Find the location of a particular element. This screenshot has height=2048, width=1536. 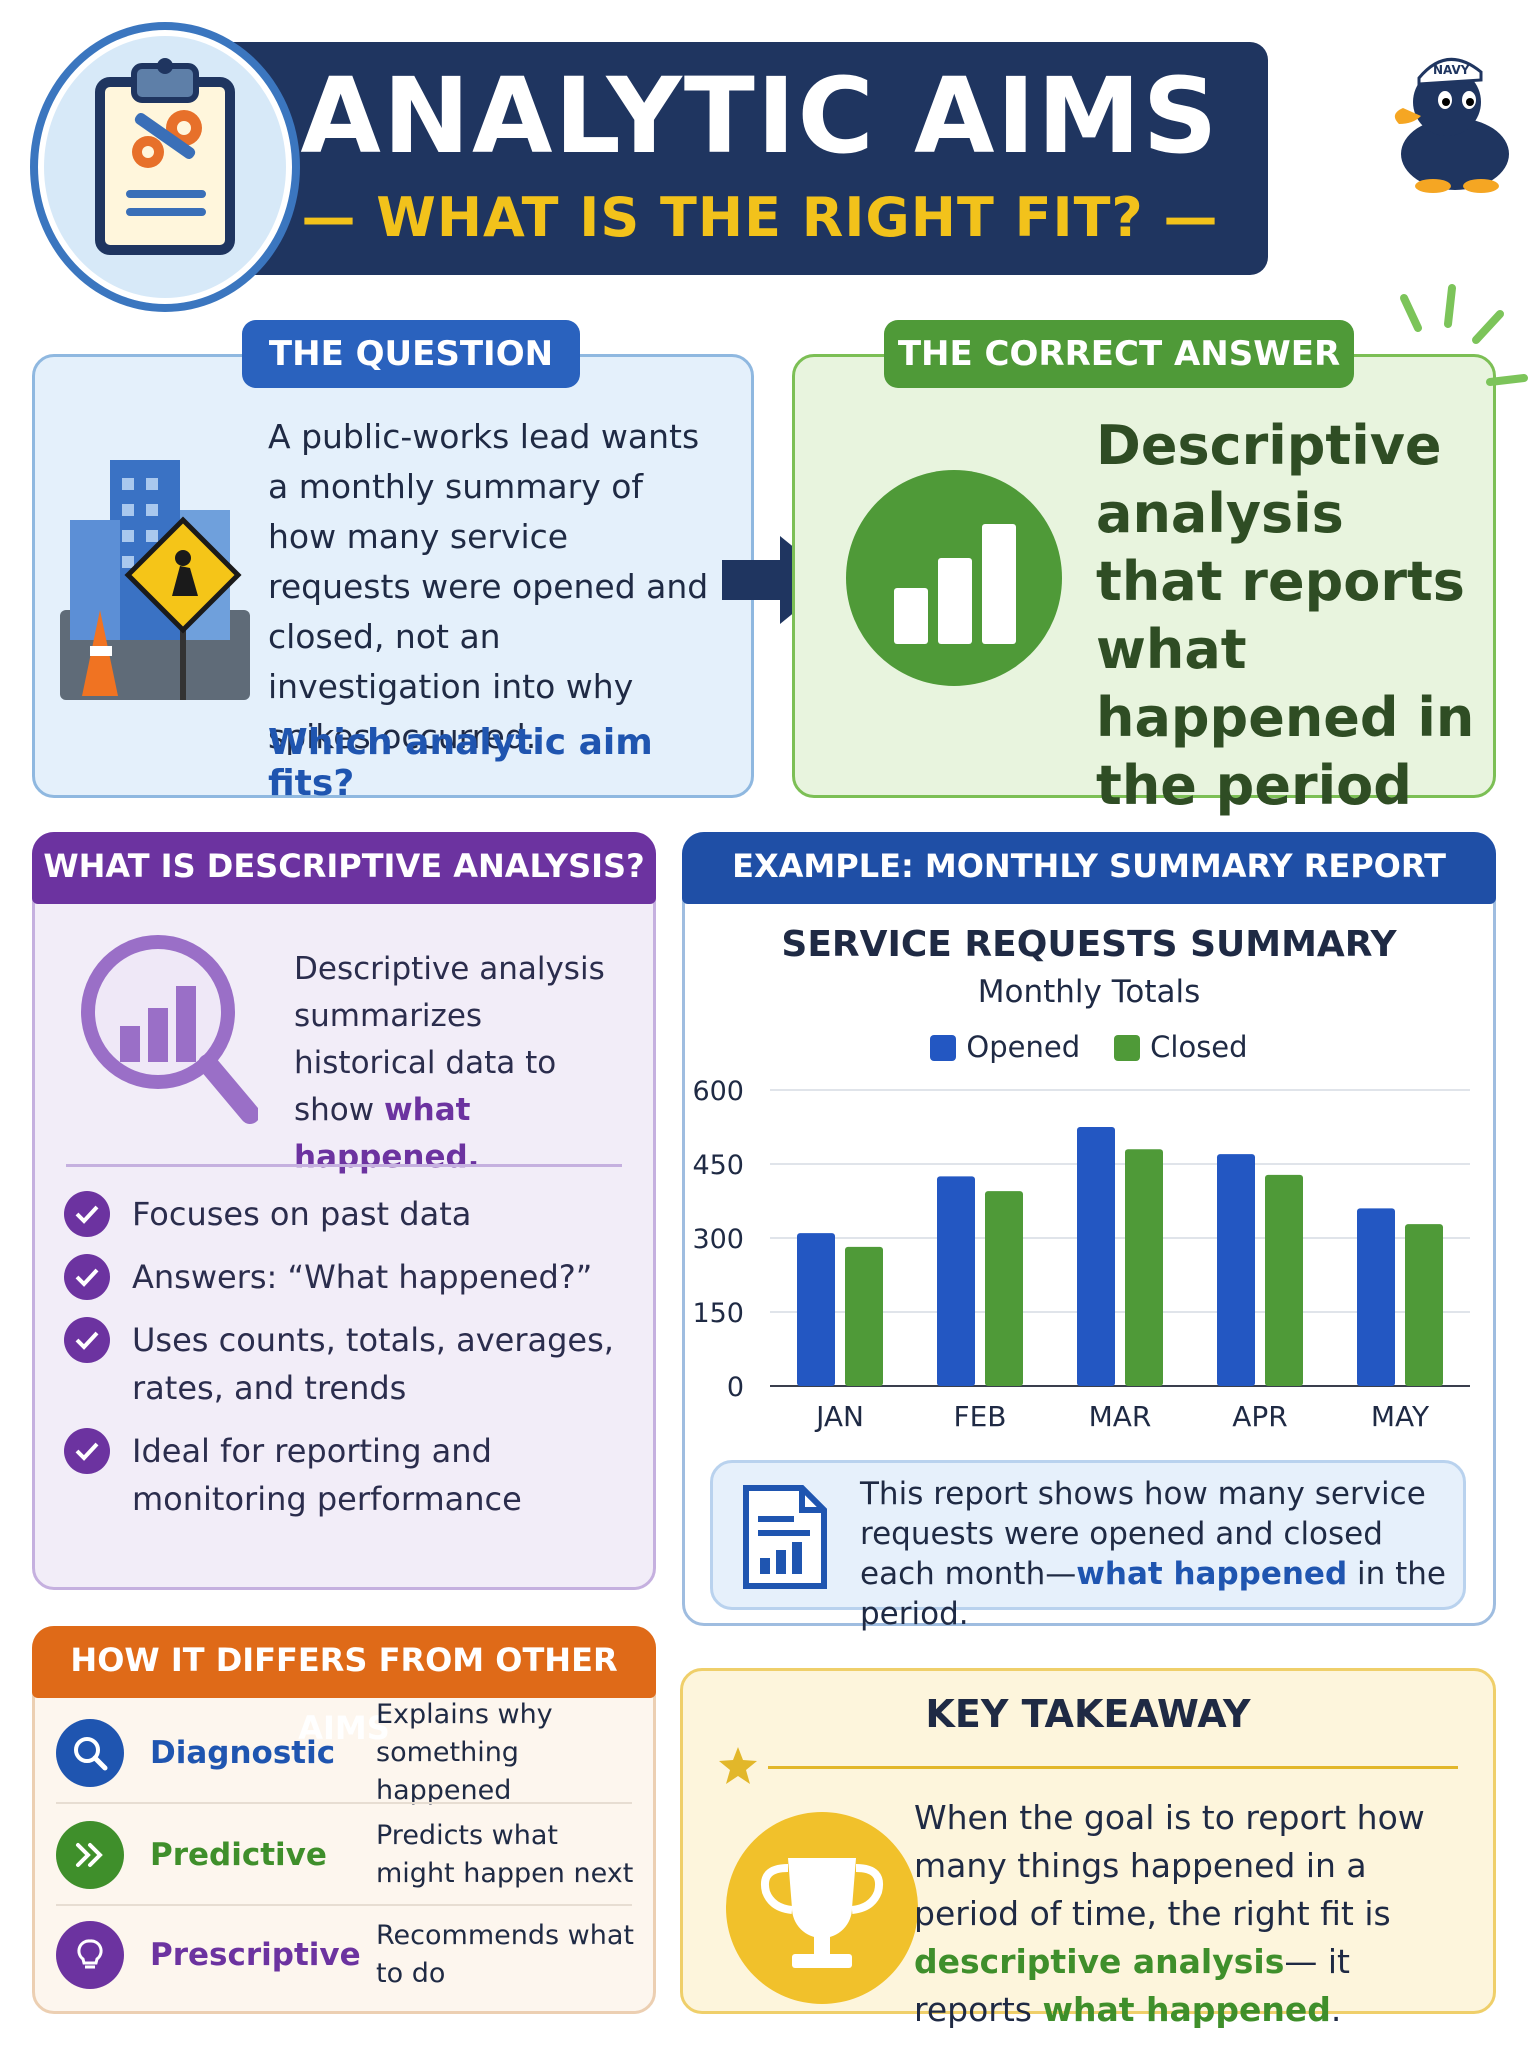

x-tick-label: JAN is located at coordinates (839, 1416).